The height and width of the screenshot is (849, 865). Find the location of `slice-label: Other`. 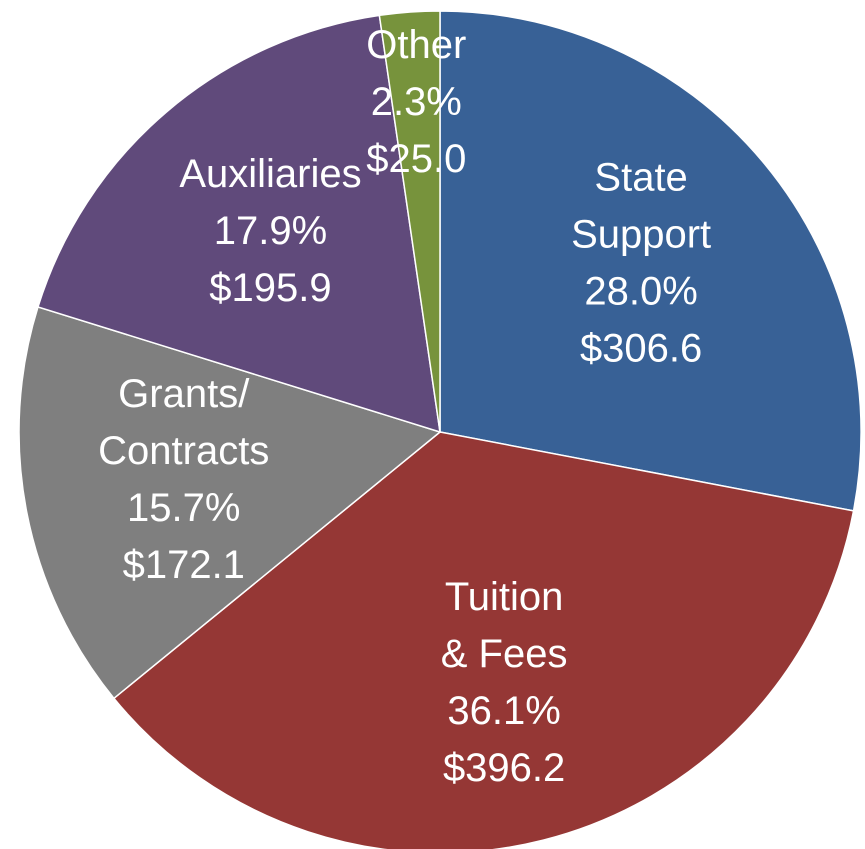

slice-label: Other is located at coordinates (416, 45).